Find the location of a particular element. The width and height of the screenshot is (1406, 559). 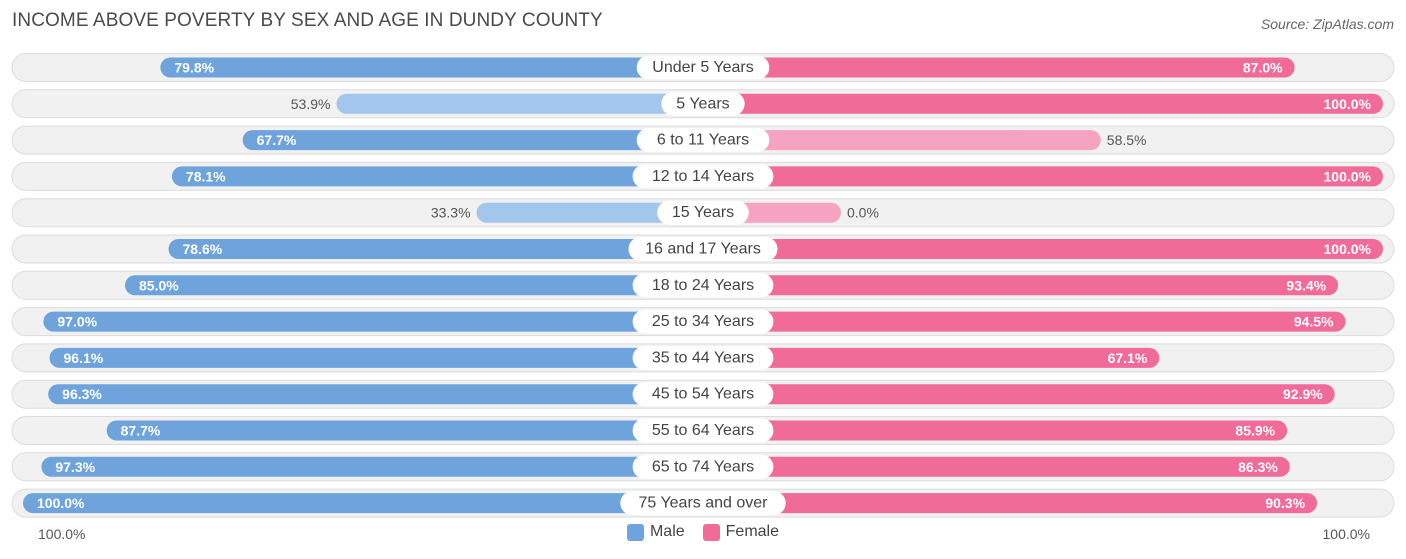

category-pill-35-to-44-years is located at coordinates (703, 357).